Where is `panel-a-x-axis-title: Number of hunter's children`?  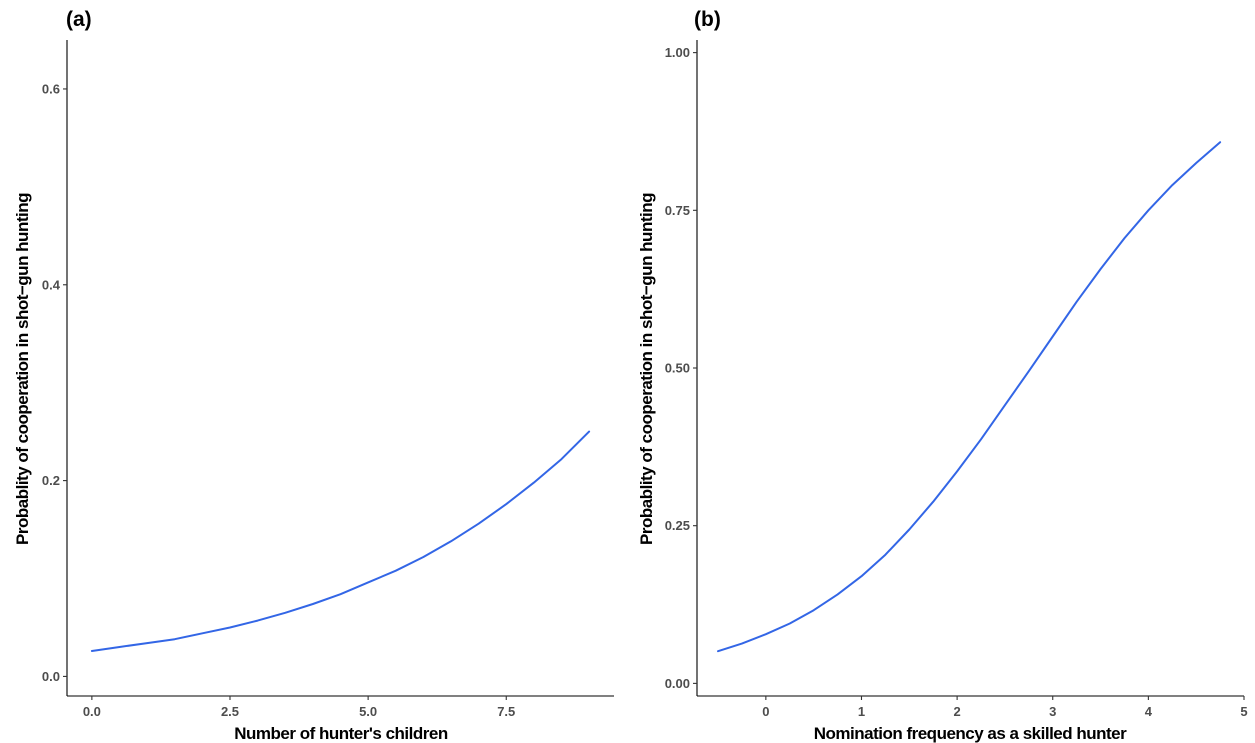
panel-a-x-axis-title: Number of hunter's children is located at coordinates (341, 733).